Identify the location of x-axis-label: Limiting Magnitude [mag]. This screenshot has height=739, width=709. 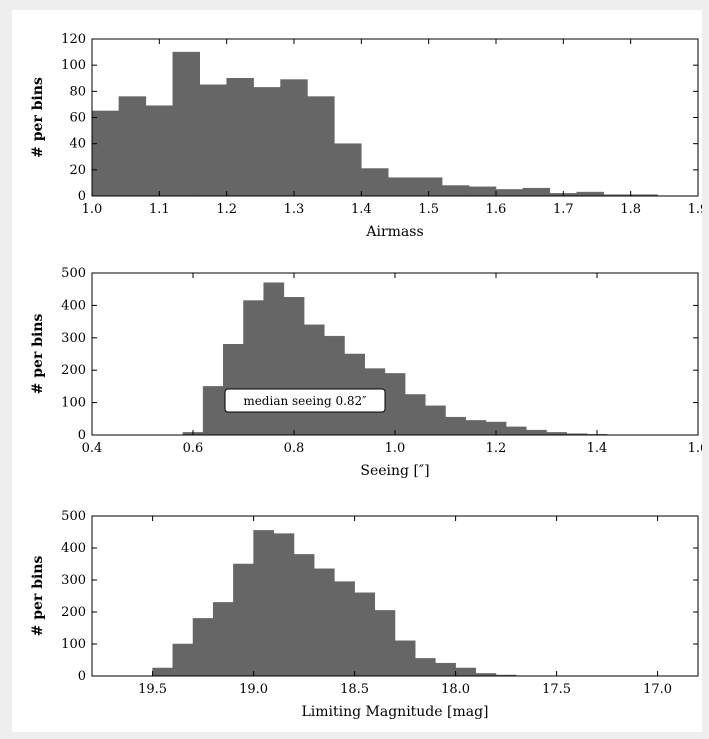
(394, 712).